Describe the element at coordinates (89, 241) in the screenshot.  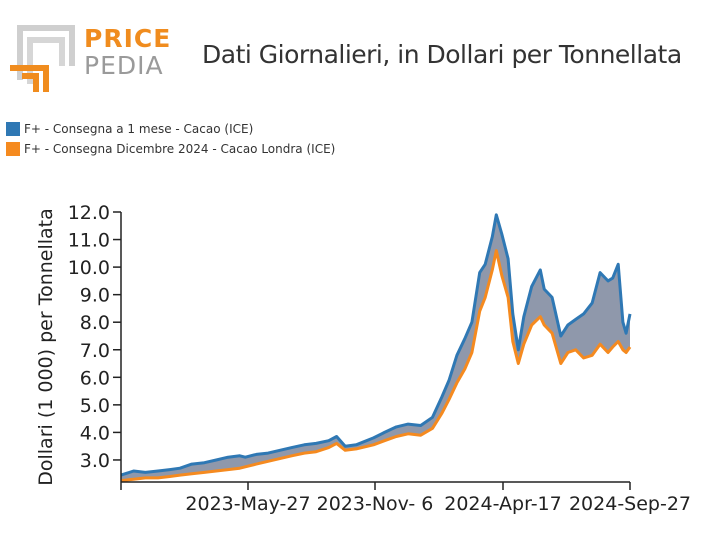
I see `y-tick-label: 11.0` at that location.